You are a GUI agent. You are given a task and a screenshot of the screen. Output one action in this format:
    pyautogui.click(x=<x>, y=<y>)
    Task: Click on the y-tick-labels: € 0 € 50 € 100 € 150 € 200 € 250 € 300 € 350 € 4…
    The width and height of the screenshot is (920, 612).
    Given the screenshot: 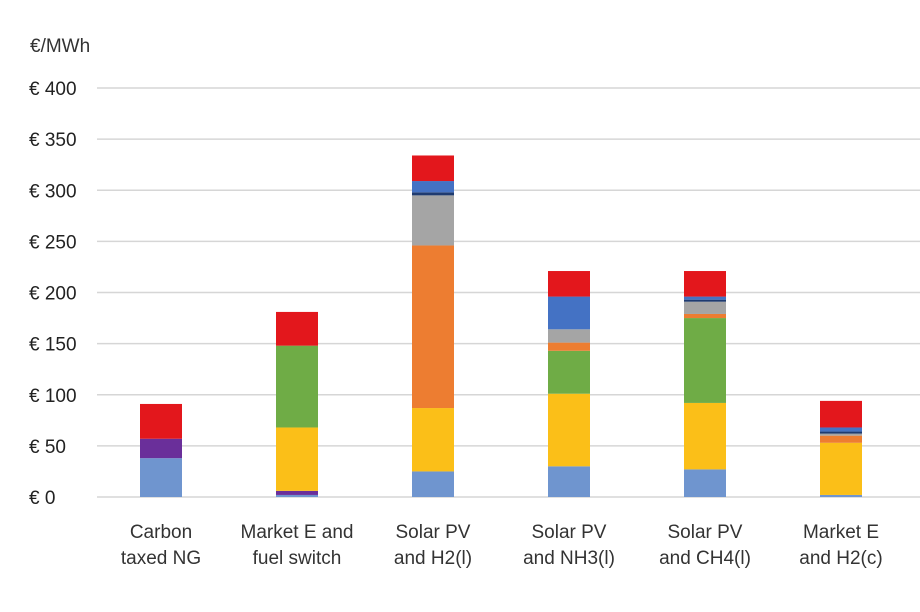 What is the action you would take?
    pyautogui.click(x=53, y=294)
    